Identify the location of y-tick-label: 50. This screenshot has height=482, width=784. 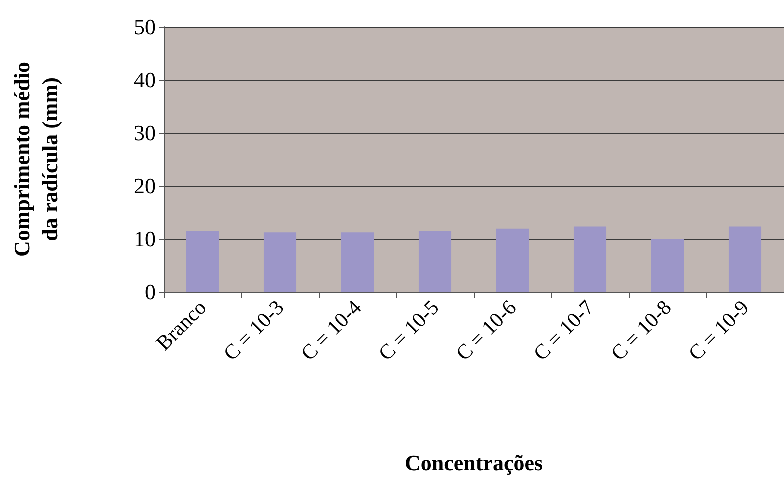
(145, 27).